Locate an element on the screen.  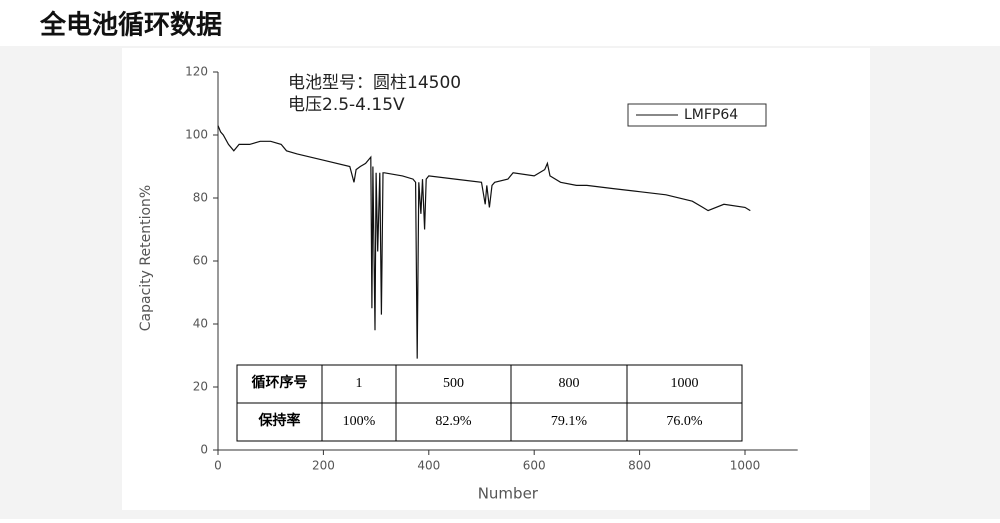
table-cell: 1000 is located at coordinates (685, 383).